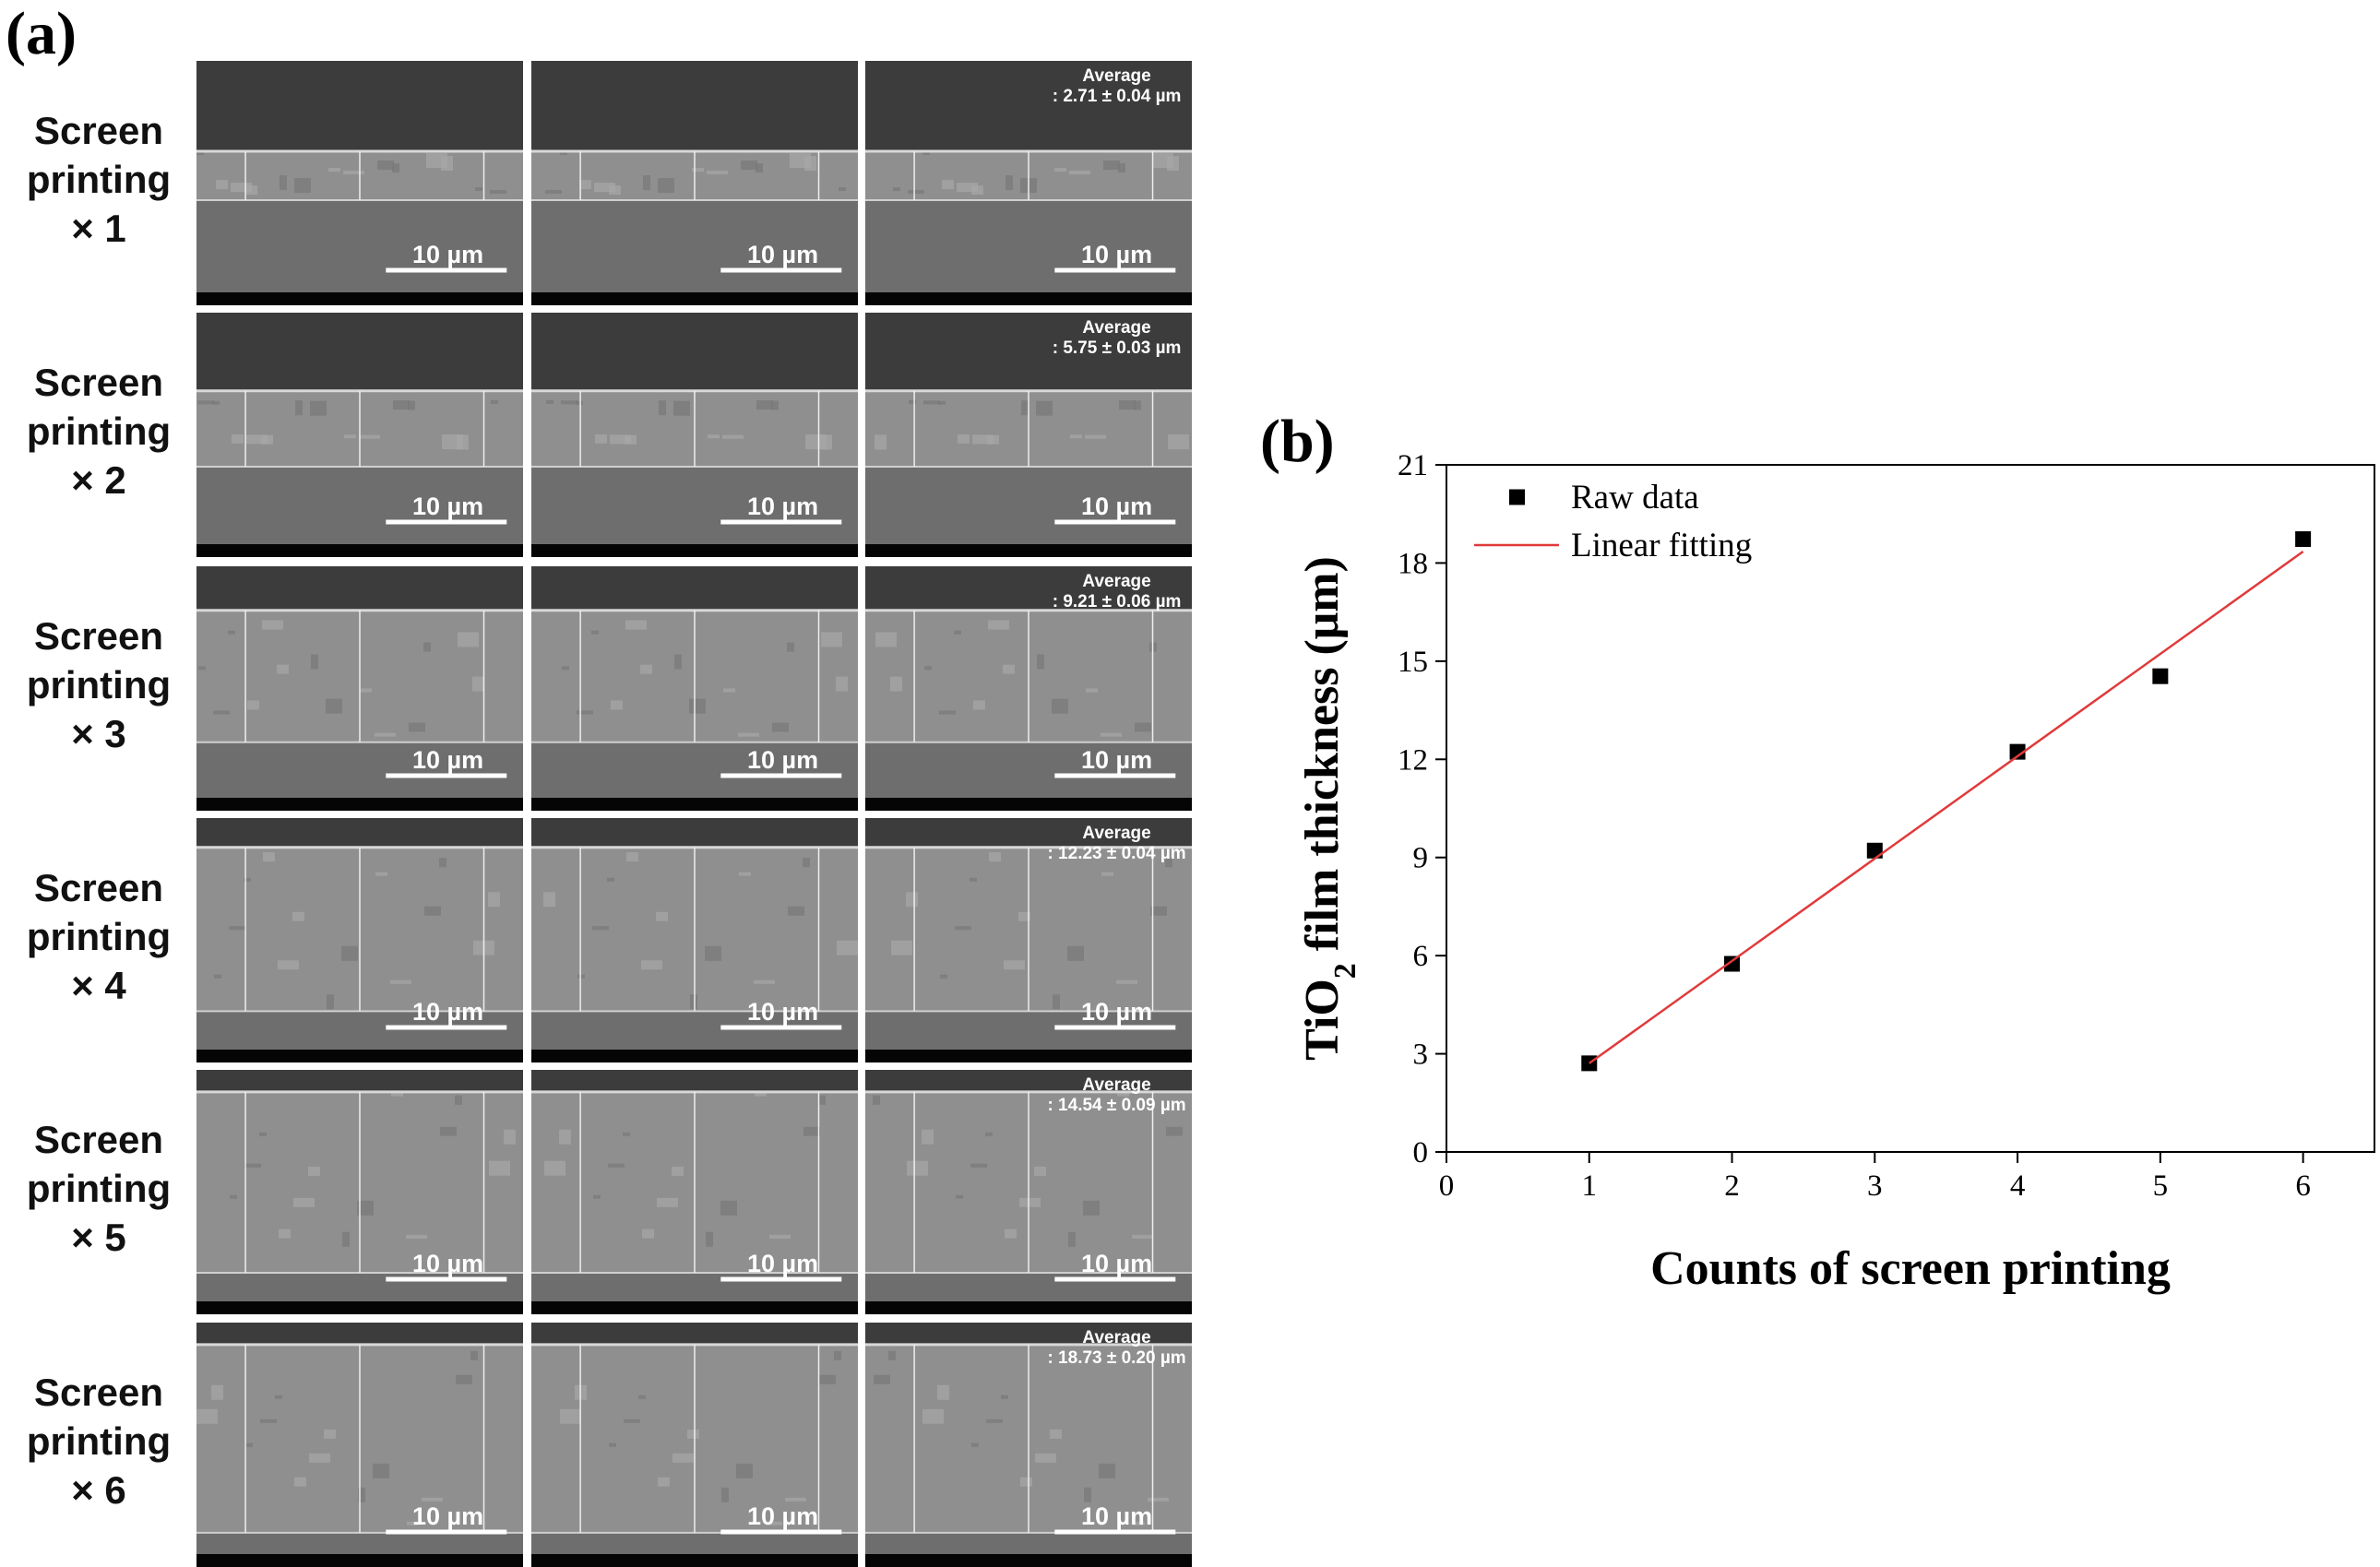 This screenshot has height=1567, width=2380. Describe the element at coordinates (1116, 1358) in the screenshot. I see `average-value: : 18.73 ± 0.20 µm` at that location.